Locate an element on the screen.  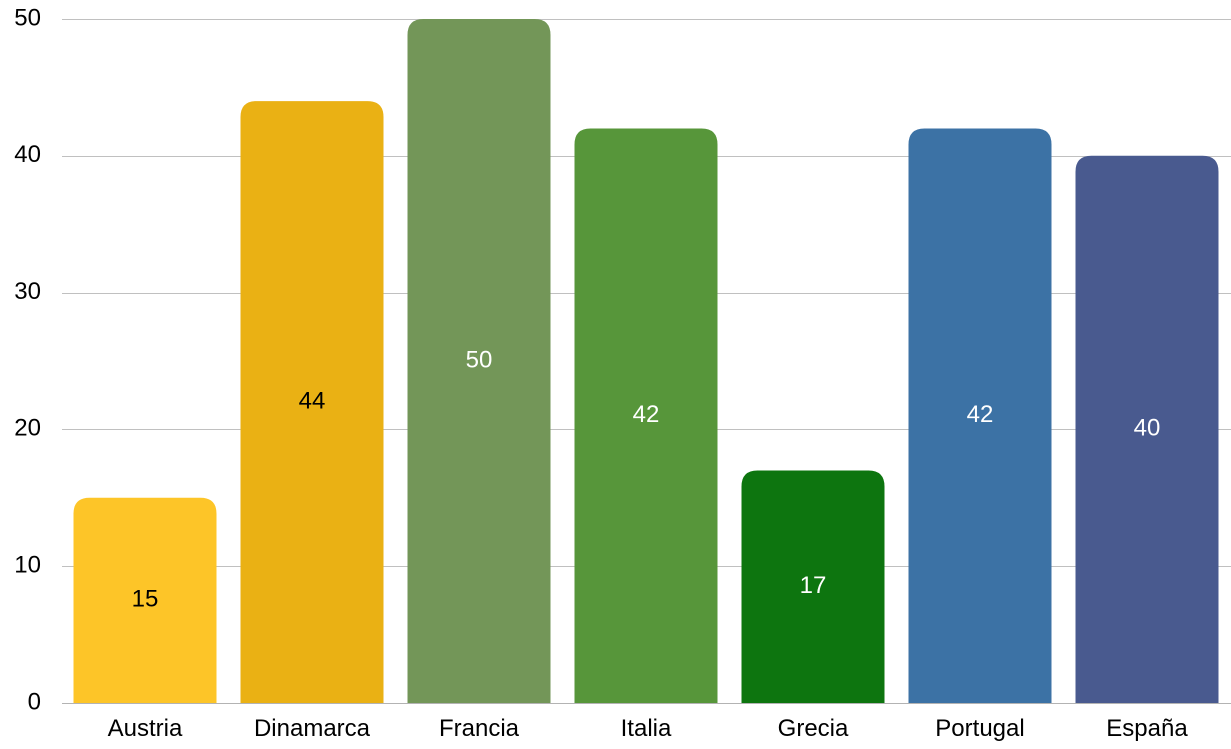
bar-portugal is located at coordinates (980, 415).